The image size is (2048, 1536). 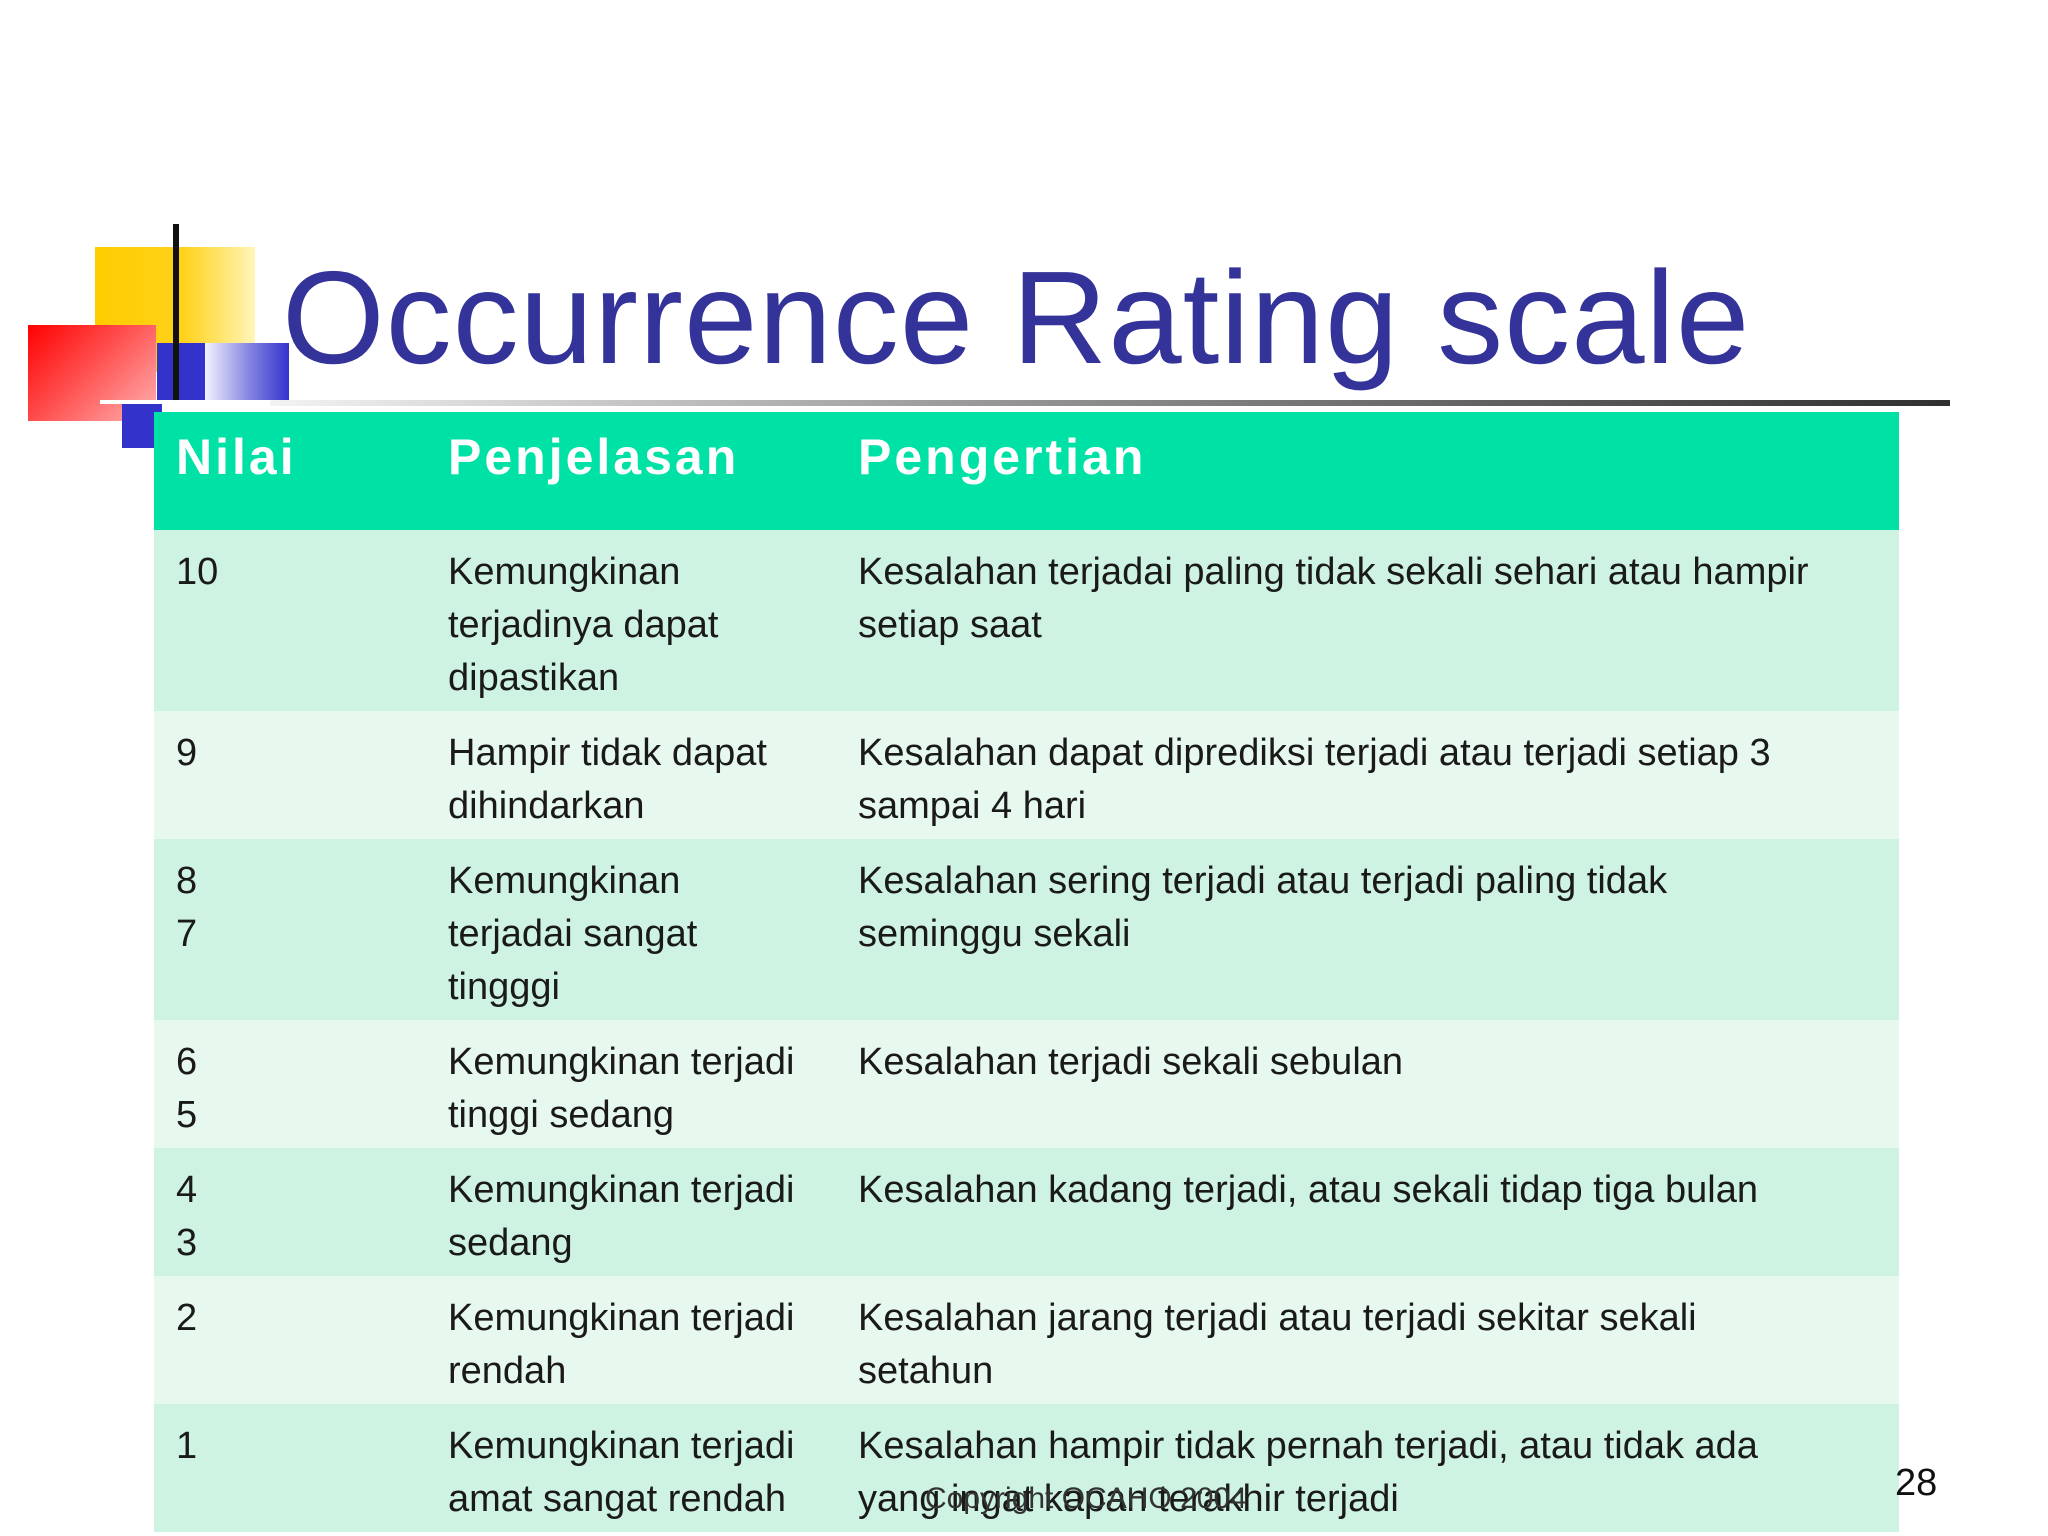 I want to click on page-number: 28, so click(x=1916, y=1483).